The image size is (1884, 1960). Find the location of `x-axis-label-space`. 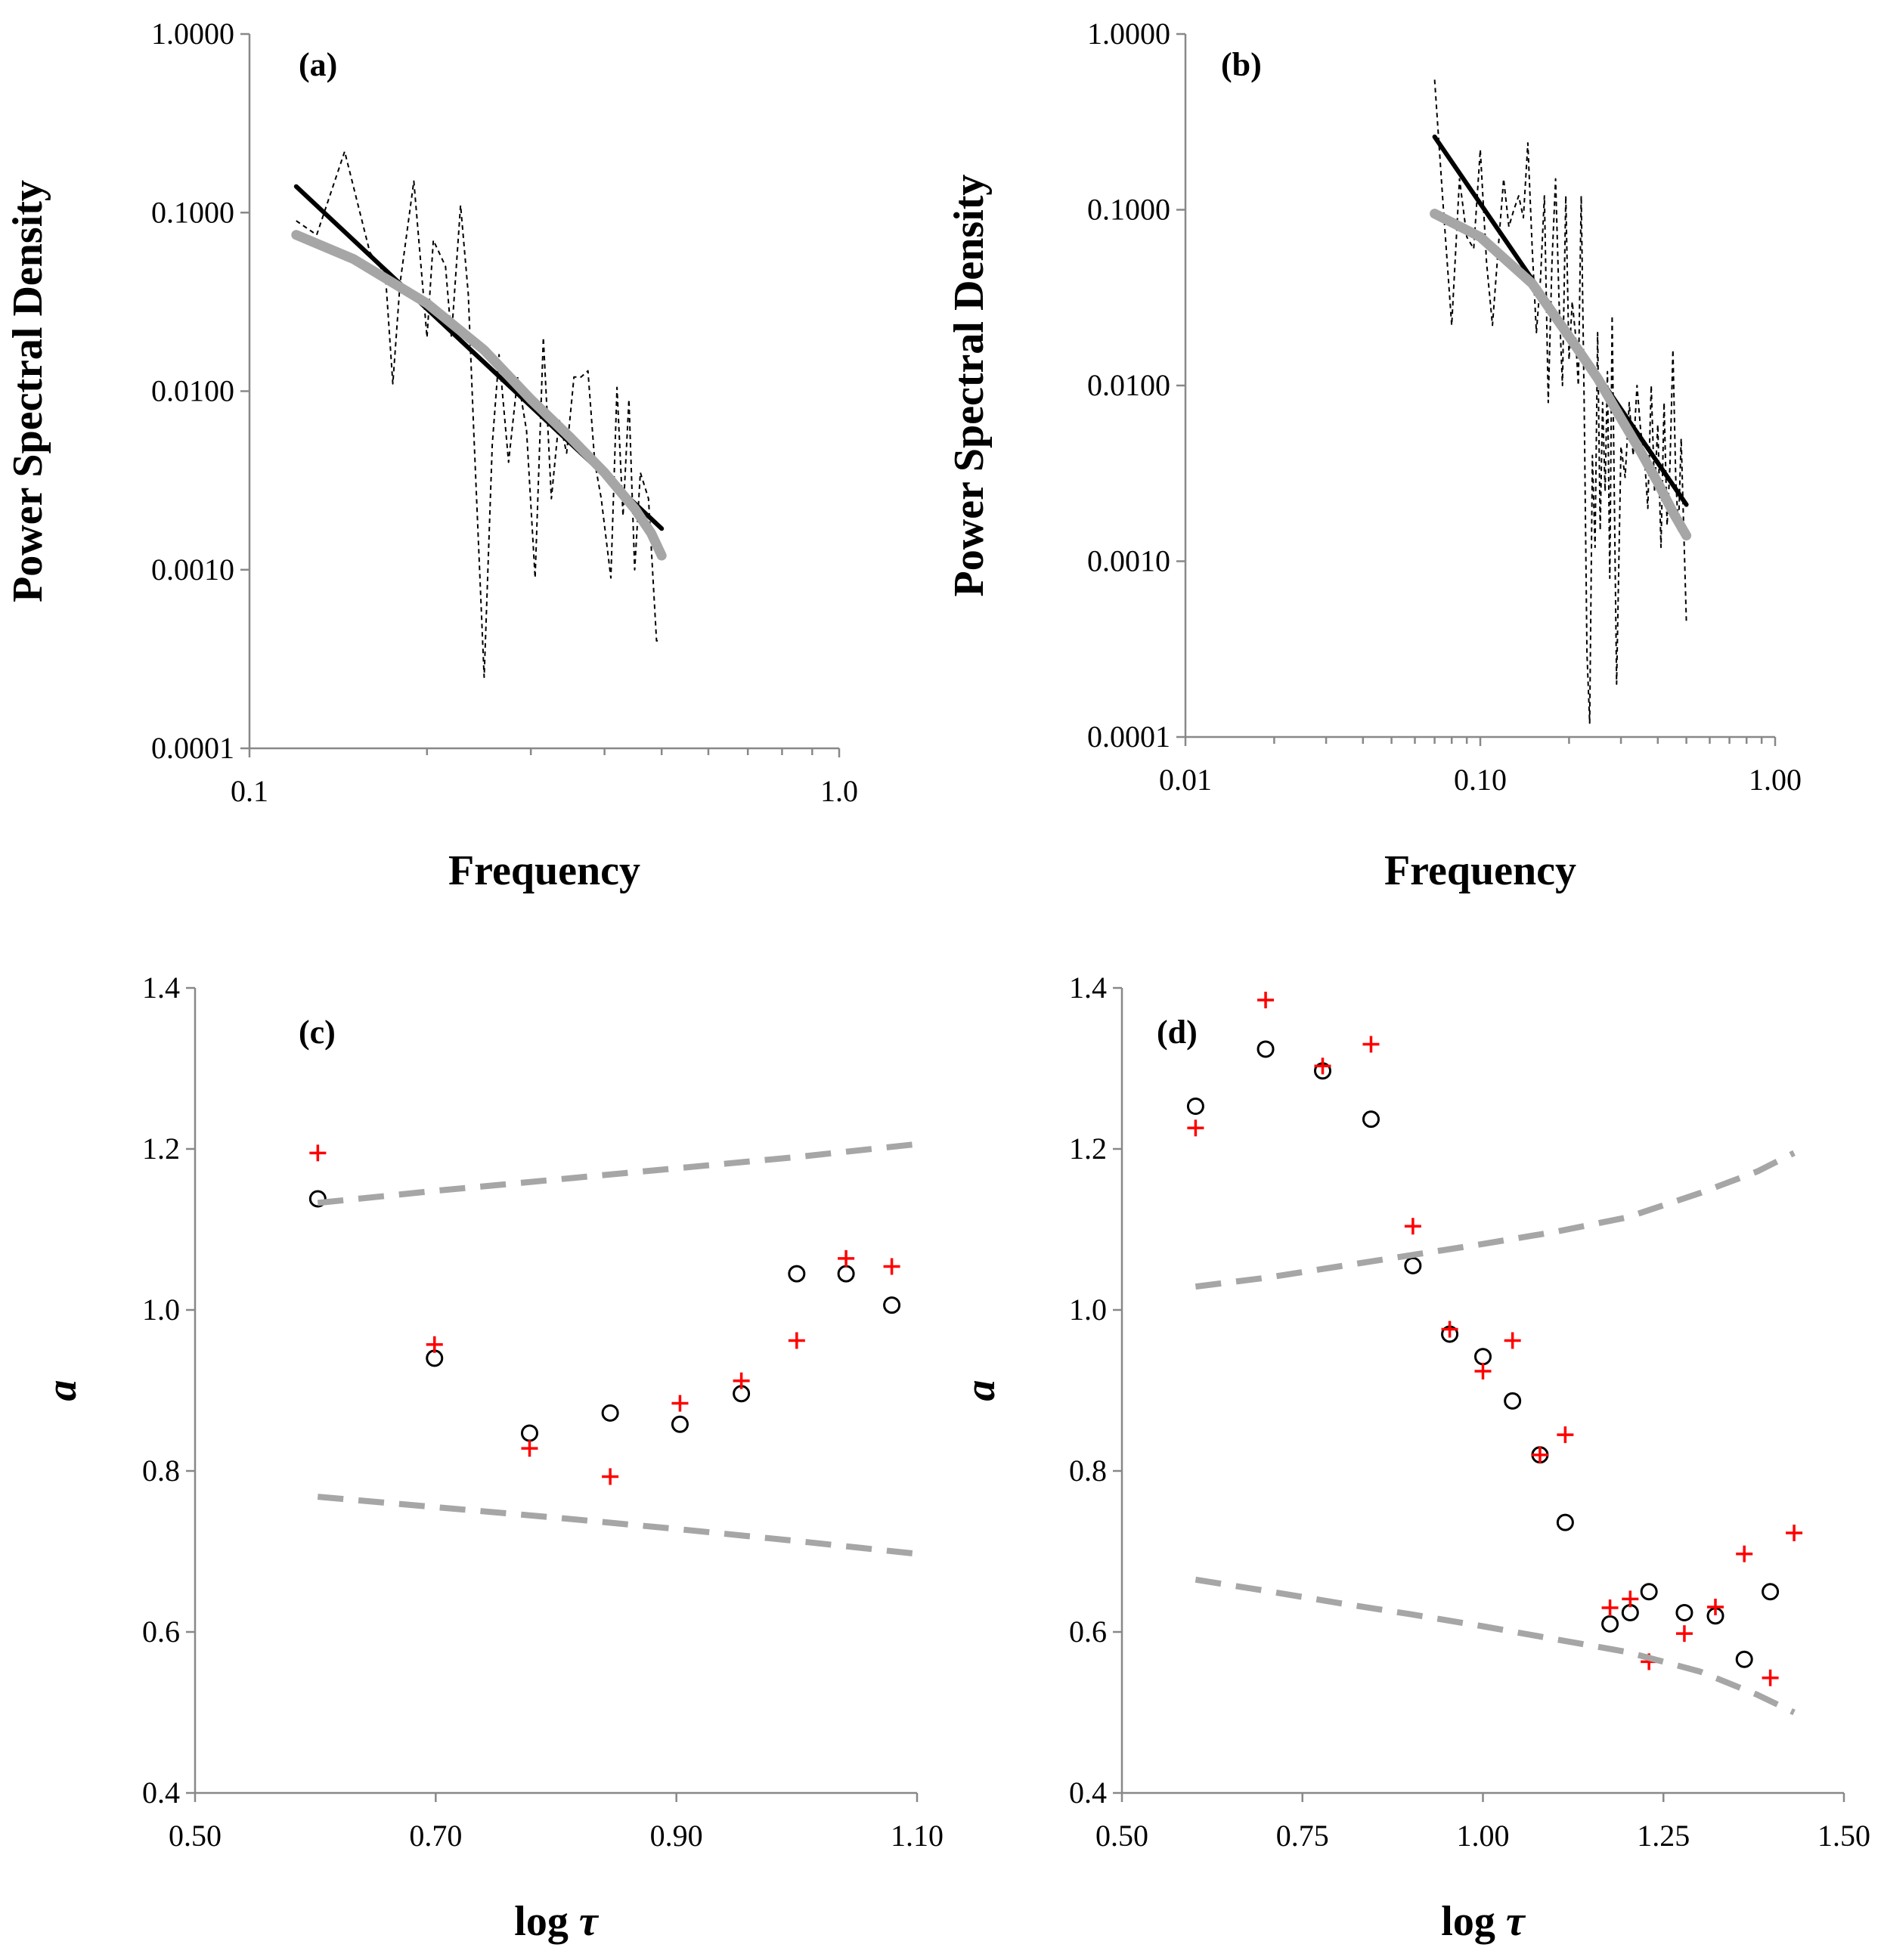

x-axis-label-space is located at coordinates (574, 1921).